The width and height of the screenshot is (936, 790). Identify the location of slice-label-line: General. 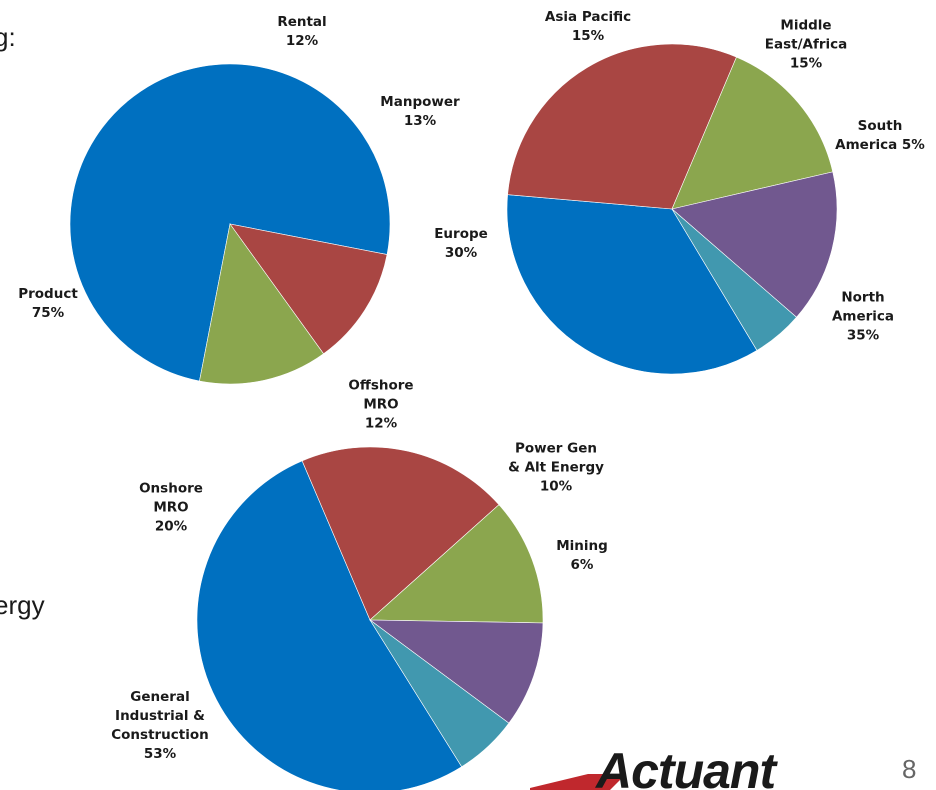
(160, 697).